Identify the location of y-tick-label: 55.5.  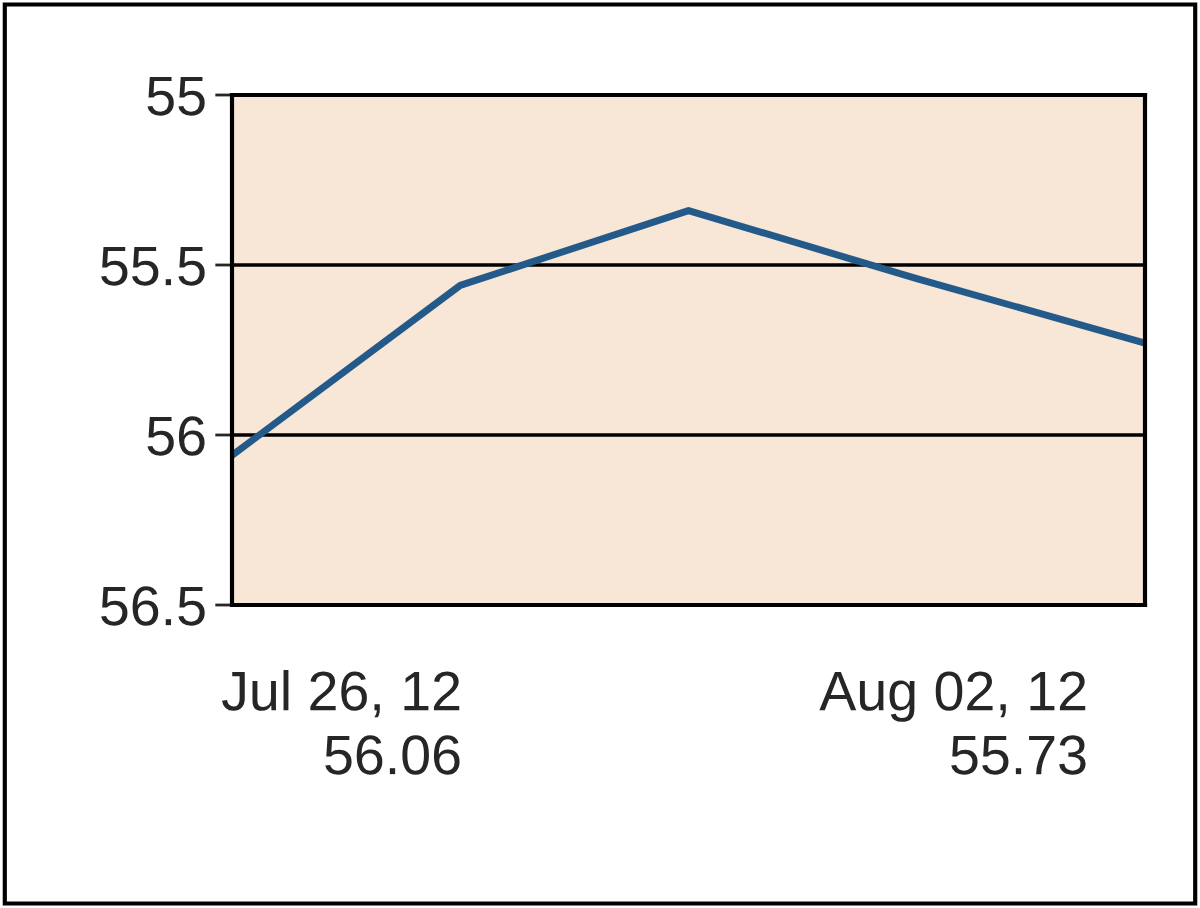
(153, 266).